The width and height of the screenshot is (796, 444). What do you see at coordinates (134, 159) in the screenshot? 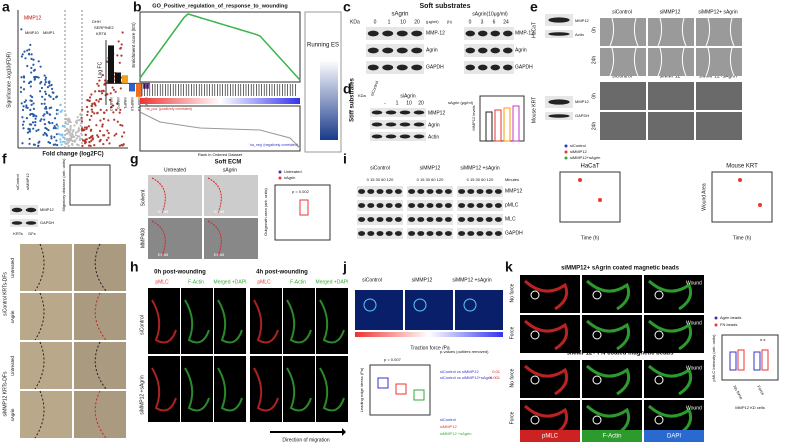
I see `panel-letter: g` at bounding box center [134, 159].